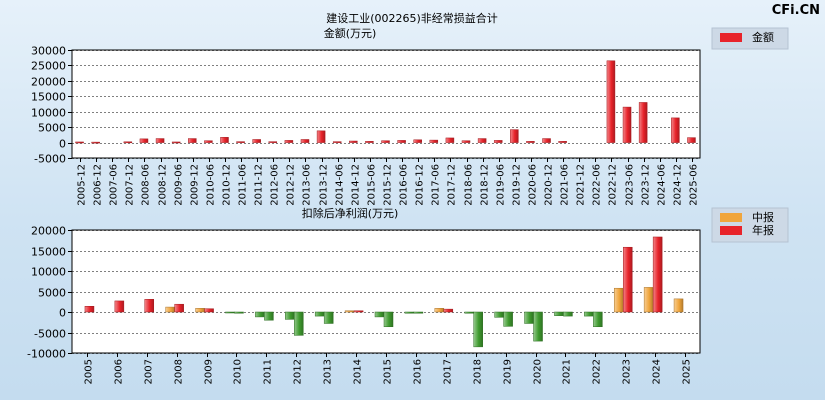  Describe the element at coordinates (452, 185) in the screenshot. I see `chart1-xtick-label: 2017-12` at that location.